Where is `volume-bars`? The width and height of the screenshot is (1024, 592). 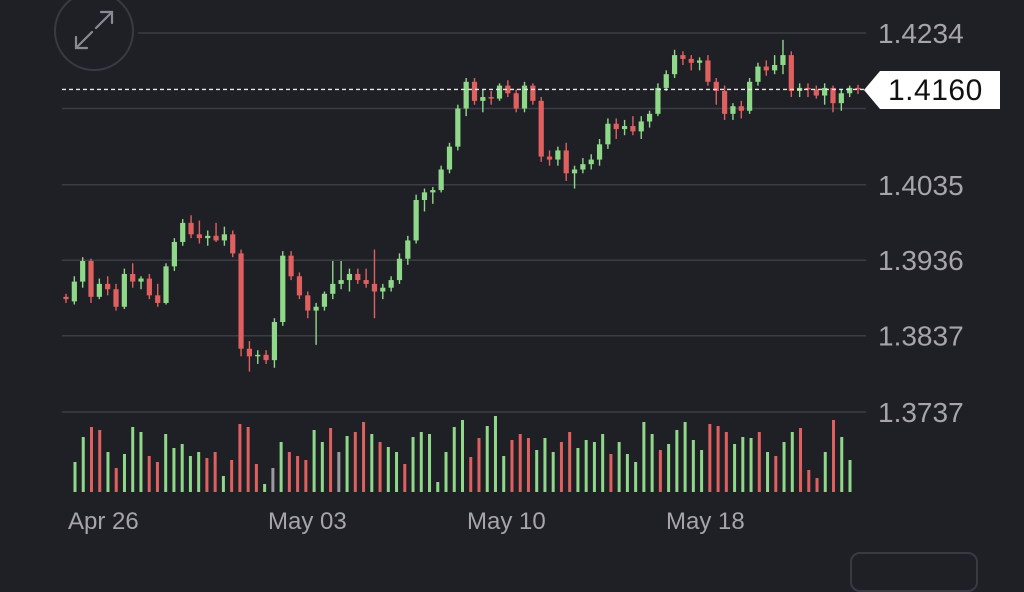
volume-bars is located at coordinates (462, 454).